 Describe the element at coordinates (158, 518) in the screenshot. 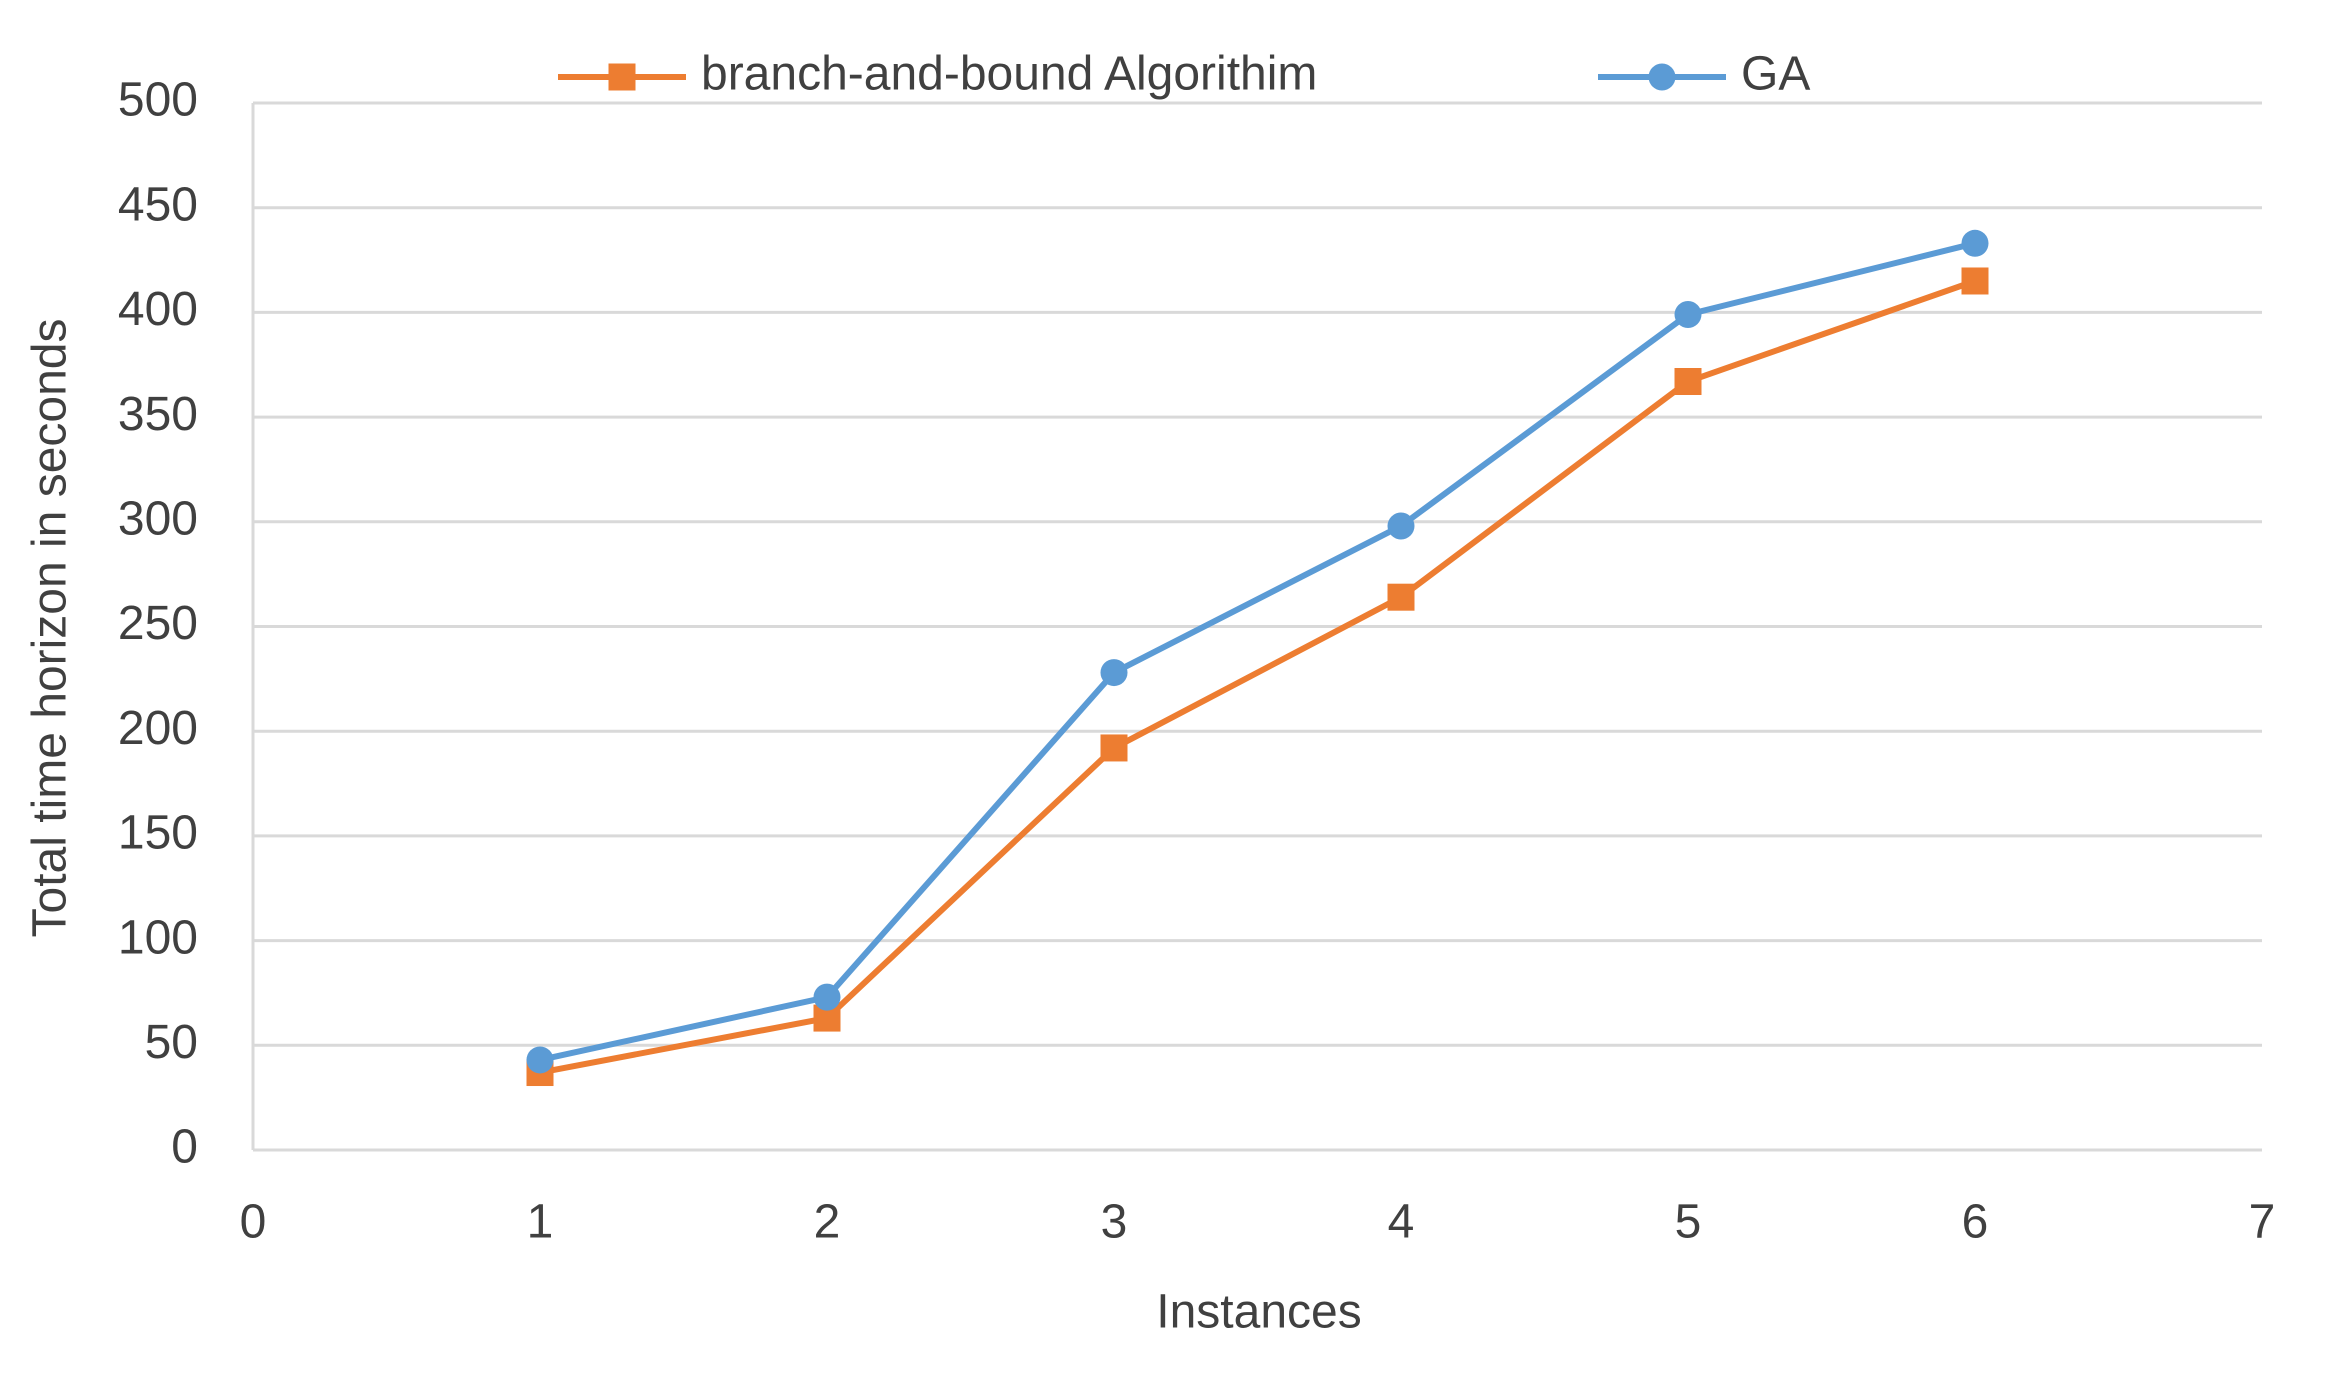

I see `y-tick-label: 300` at that location.